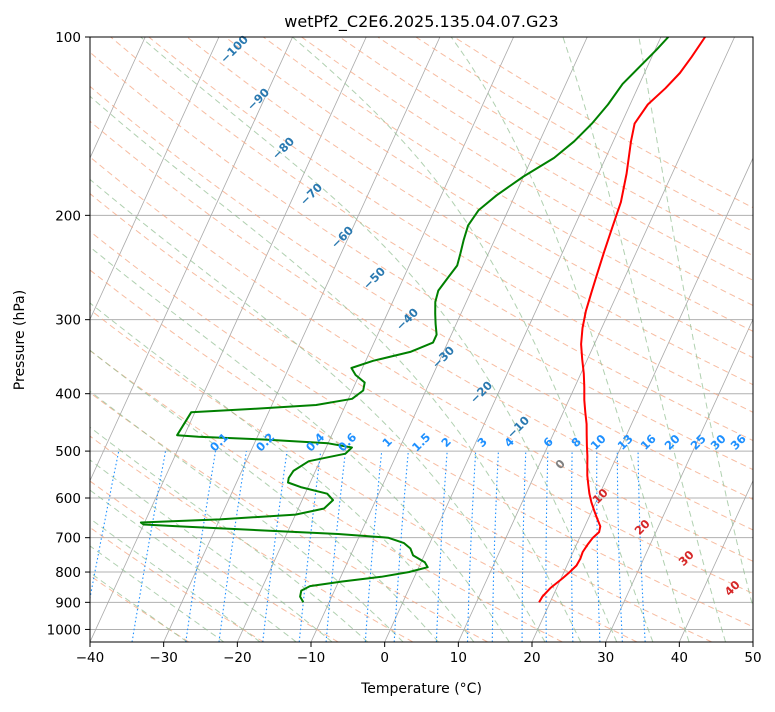  Describe the element at coordinates (68, 321) in the screenshot. I see `y-tick-label: 300` at that location.